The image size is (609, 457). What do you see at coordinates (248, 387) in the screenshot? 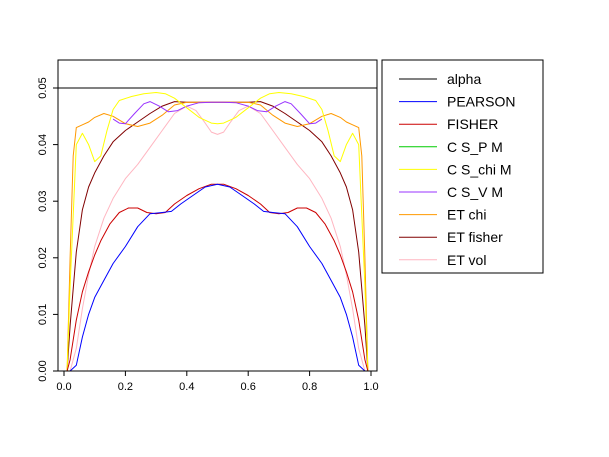
I see `x-tick-label: 0.6` at bounding box center [248, 387].